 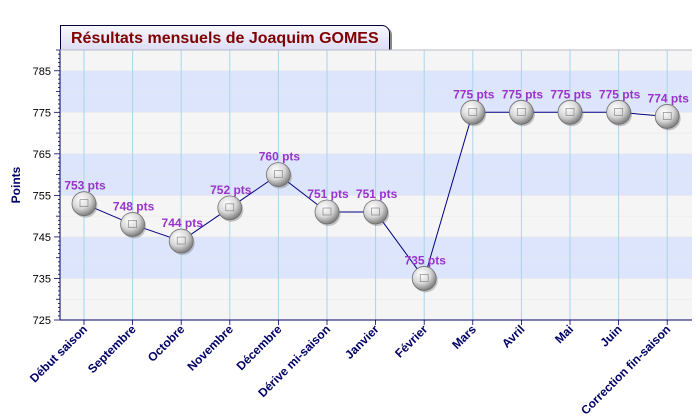 I want to click on x-tick-label: Novembre, so click(x=211, y=348).